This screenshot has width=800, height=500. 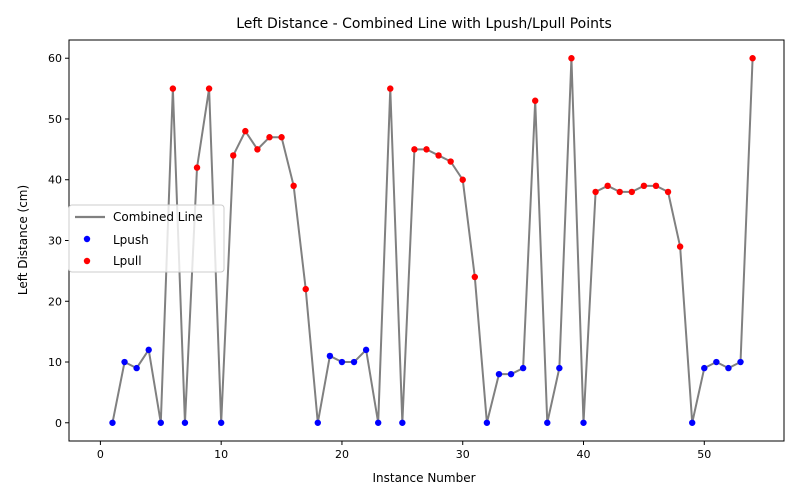 I want to click on x-tick-label: 0, so click(x=100, y=454).